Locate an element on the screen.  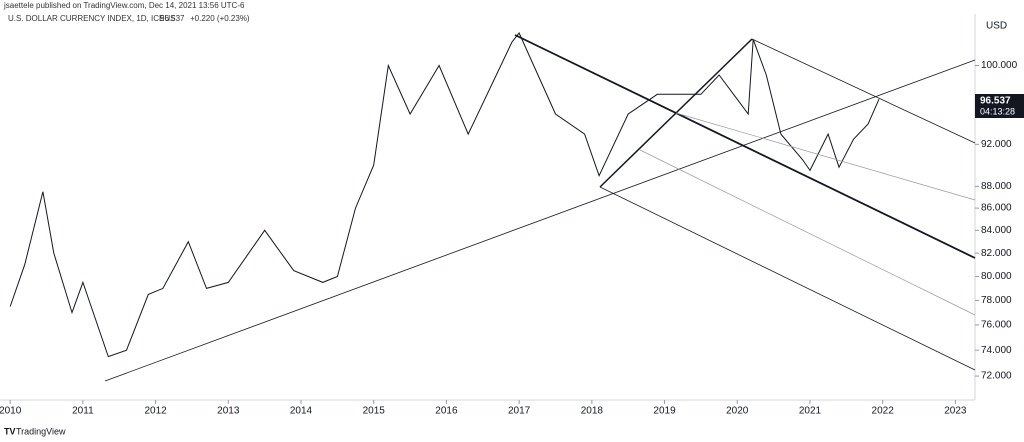
x-tick-label: 2012 is located at coordinates (155, 411).